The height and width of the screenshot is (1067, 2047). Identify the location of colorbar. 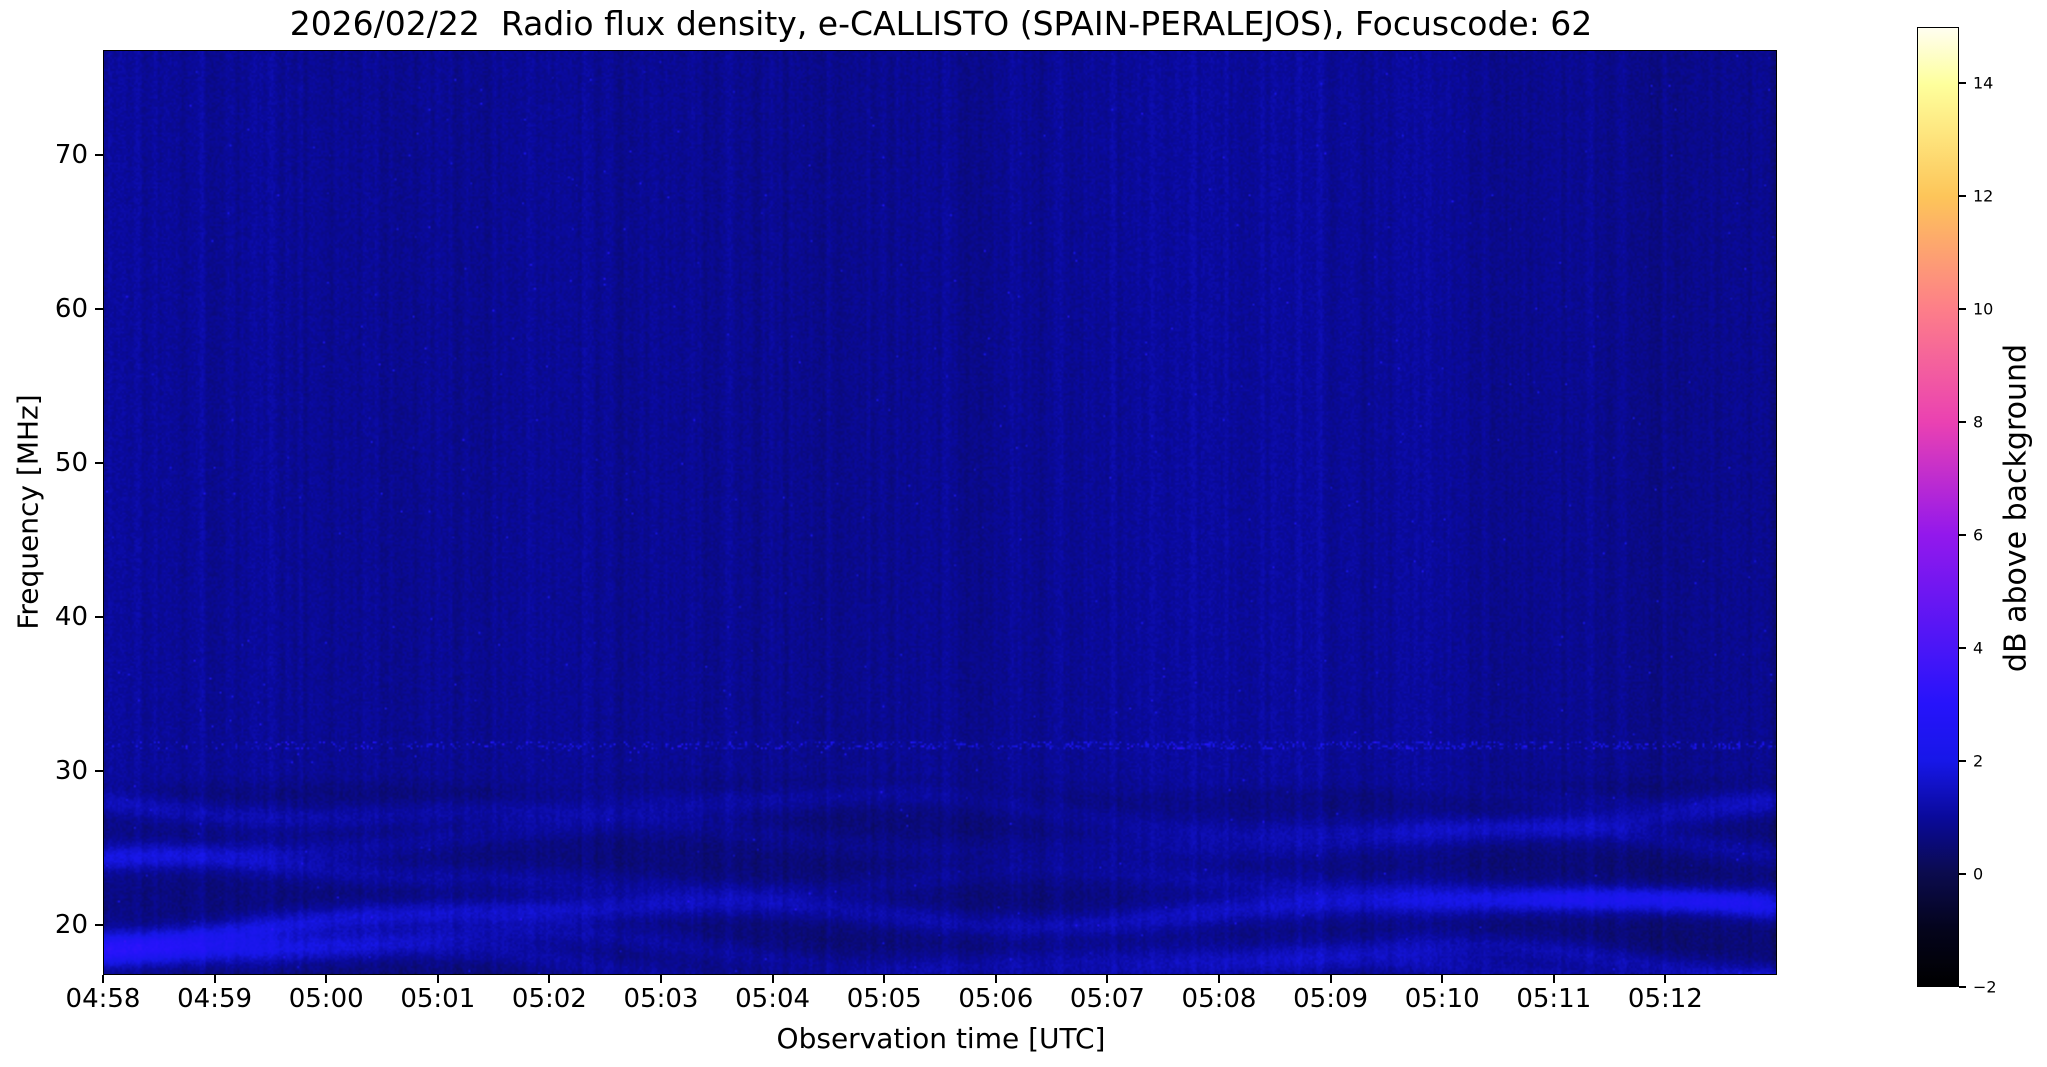
(1938, 507).